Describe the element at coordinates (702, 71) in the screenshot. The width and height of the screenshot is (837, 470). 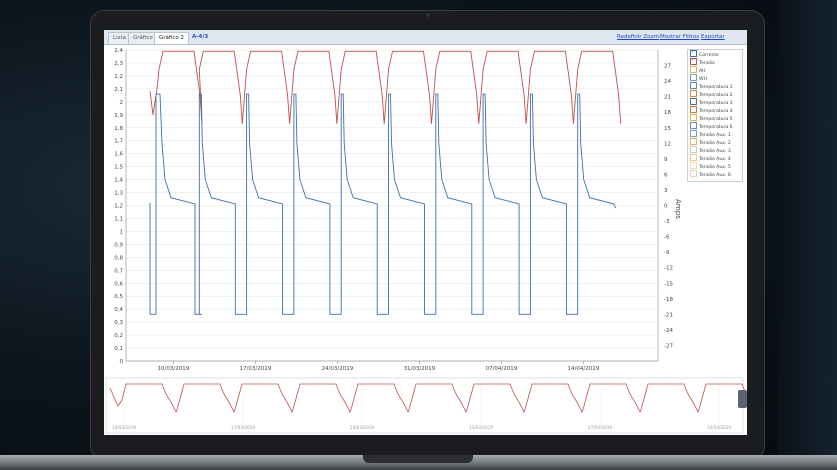
I see `legend-label: AH` at that location.